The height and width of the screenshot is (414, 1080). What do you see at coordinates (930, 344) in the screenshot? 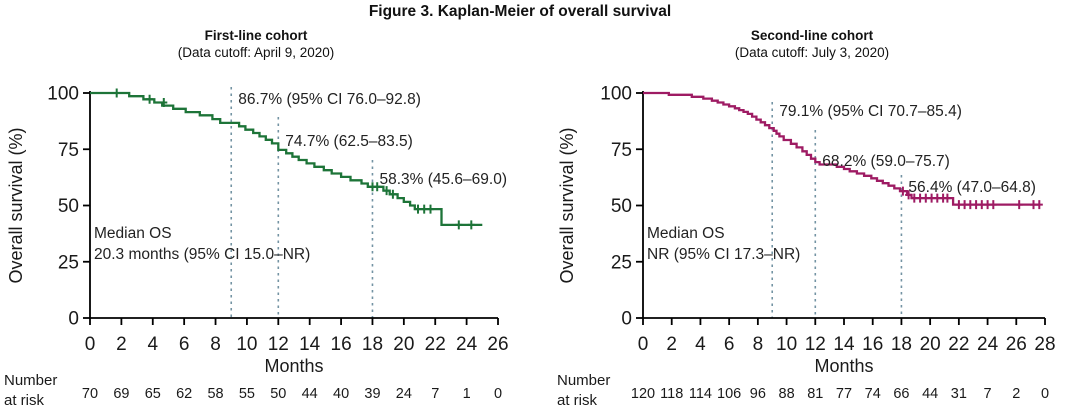
I see `svg-text: 20` at bounding box center [930, 344].